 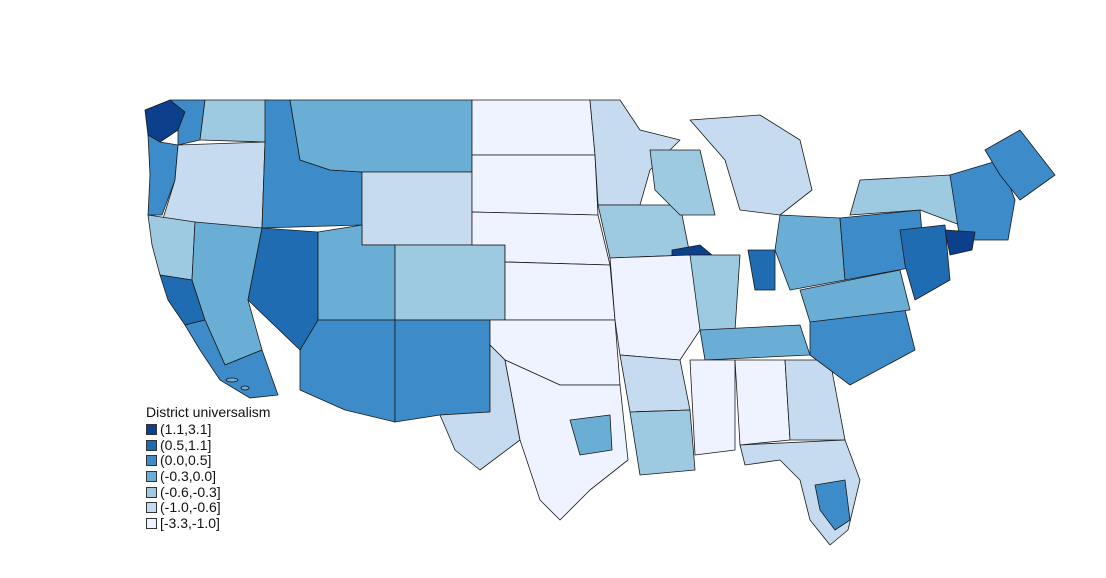 What do you see at coordinates (226, 508) in the screenshot?
I see `legend-item: (-1.0,-0.6]` at bounding box center [226, 508].